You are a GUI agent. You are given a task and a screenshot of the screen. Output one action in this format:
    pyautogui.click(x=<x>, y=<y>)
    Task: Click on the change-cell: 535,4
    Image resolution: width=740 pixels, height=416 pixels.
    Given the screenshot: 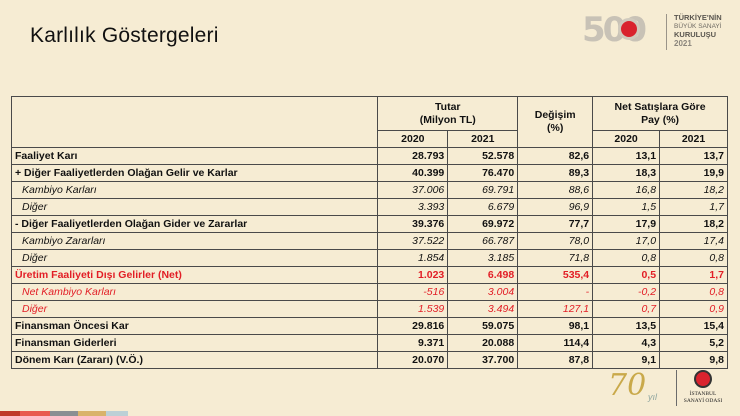 What is the action you would take?
    pyautogui.click(x=555, y=275)
    